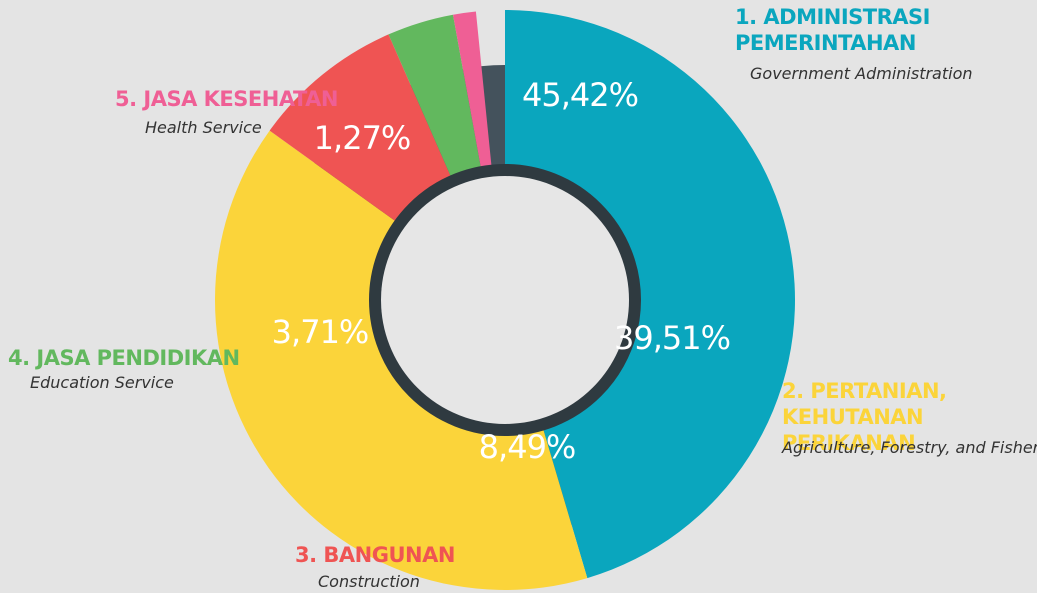 Image resolution: width=1037 pixels, height=593 pixels. I want to click on category-label: 3. BANGUNAN, so click(375, 555).